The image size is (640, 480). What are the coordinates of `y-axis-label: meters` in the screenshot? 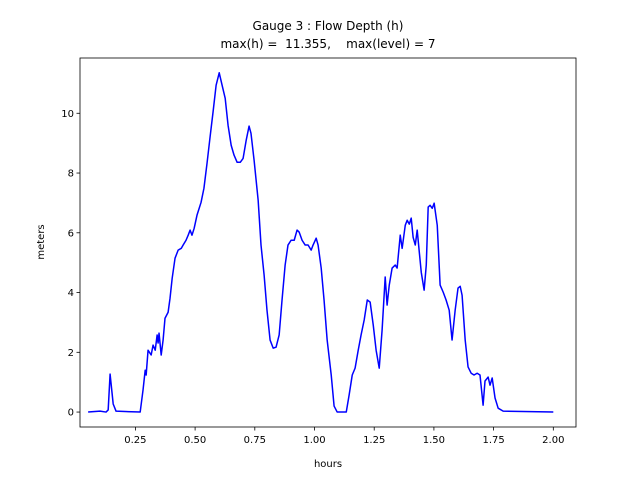 It's located at (41, 241).